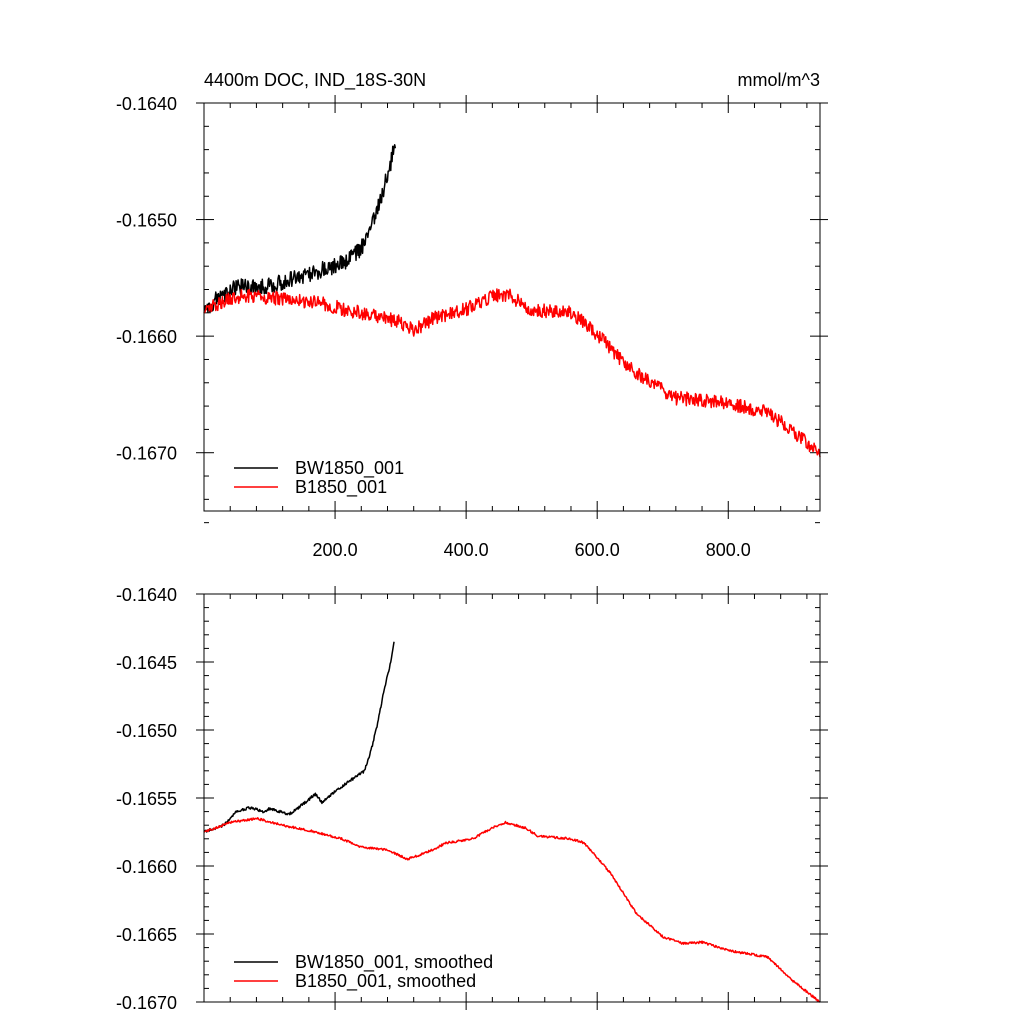  Describe the element at coordinates (466, 550) in the screenshot. I see `x-tick-label: 400.0` at that location.